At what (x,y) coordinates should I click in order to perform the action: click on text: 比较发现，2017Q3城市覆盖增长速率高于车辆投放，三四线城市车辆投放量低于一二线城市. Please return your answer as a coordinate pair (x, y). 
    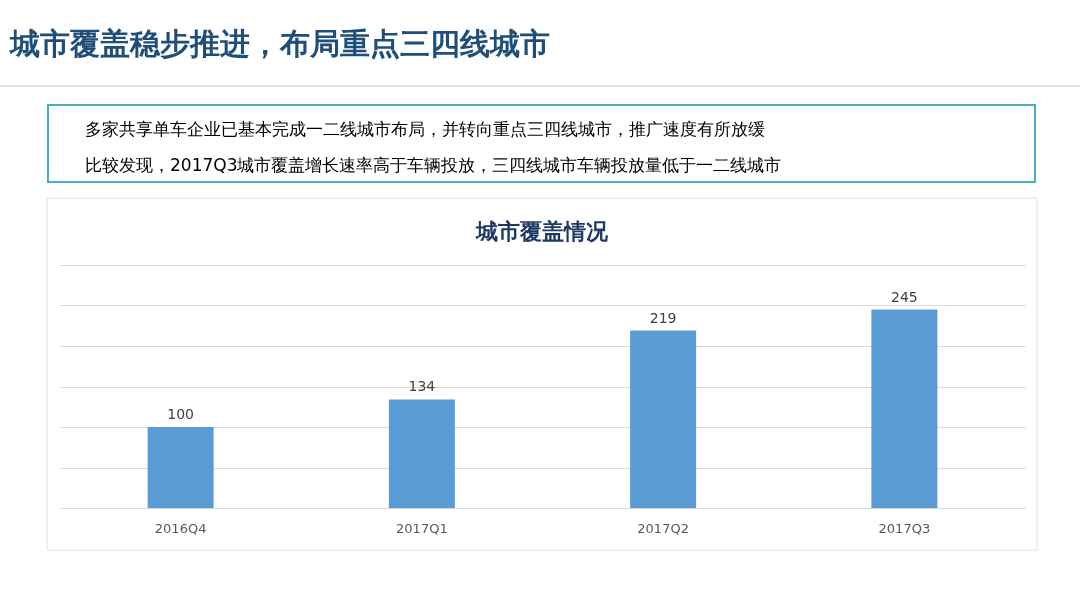
    Looking at the image, I should click on (433, 165).